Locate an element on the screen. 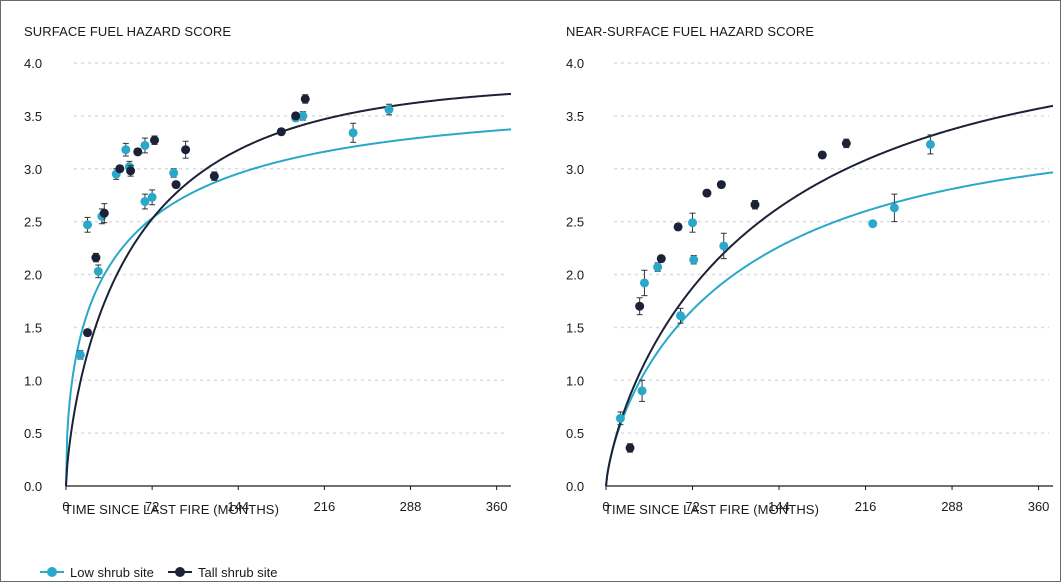 The width and height of the screenshot is (1061, 582). legend-tall-marker is located at coordinates (180, 572).